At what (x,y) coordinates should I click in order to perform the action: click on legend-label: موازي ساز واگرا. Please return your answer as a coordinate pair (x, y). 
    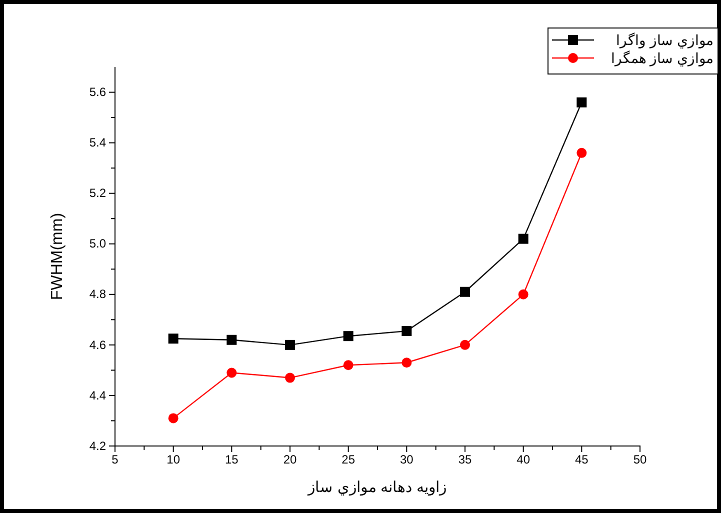
    Looking at the image, I should click on (665, 40).